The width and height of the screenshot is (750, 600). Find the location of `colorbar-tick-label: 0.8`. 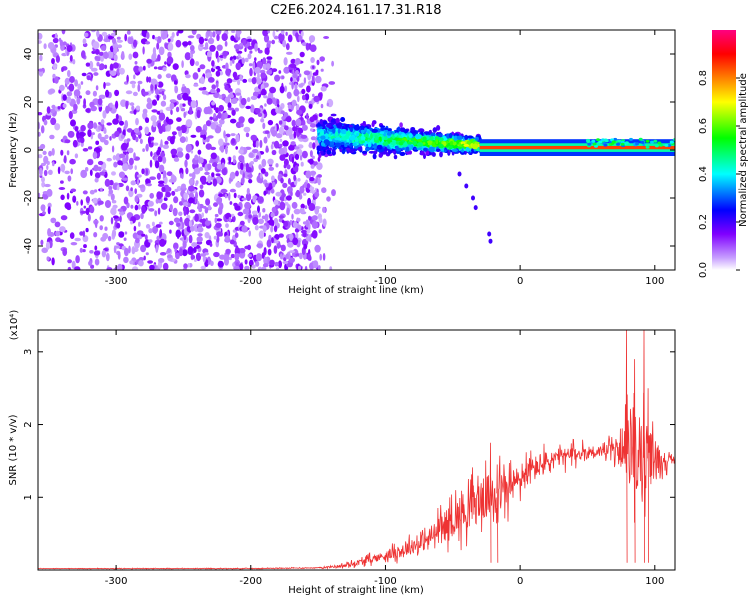

colorbar-tick-label: 0.8 is located at coordinates (703, 78).